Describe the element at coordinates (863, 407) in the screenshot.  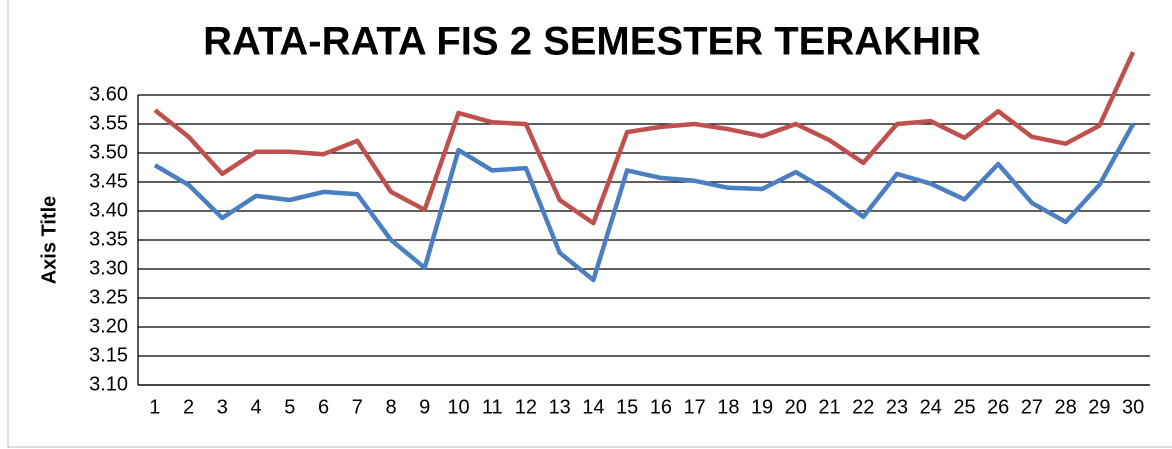
I see `x-tick-label: 22` at that location.